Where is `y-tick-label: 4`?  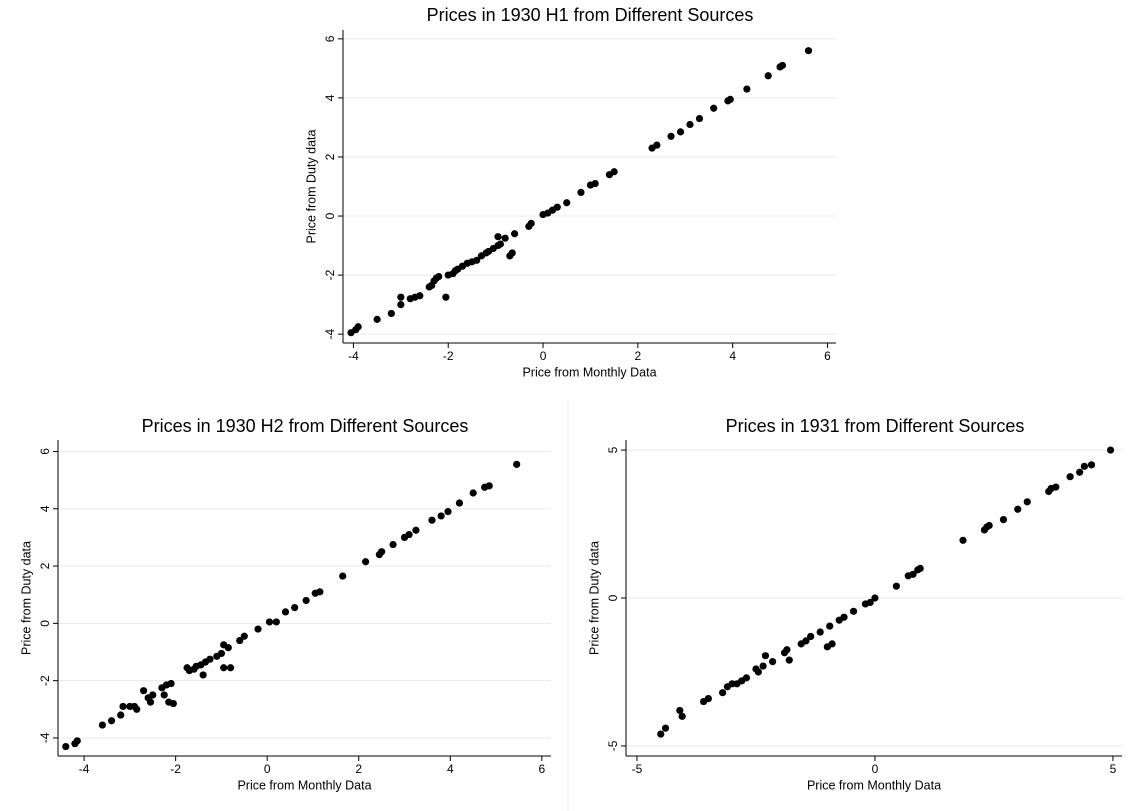 y-tick-label: 4 is located at coordinates (330, 97).